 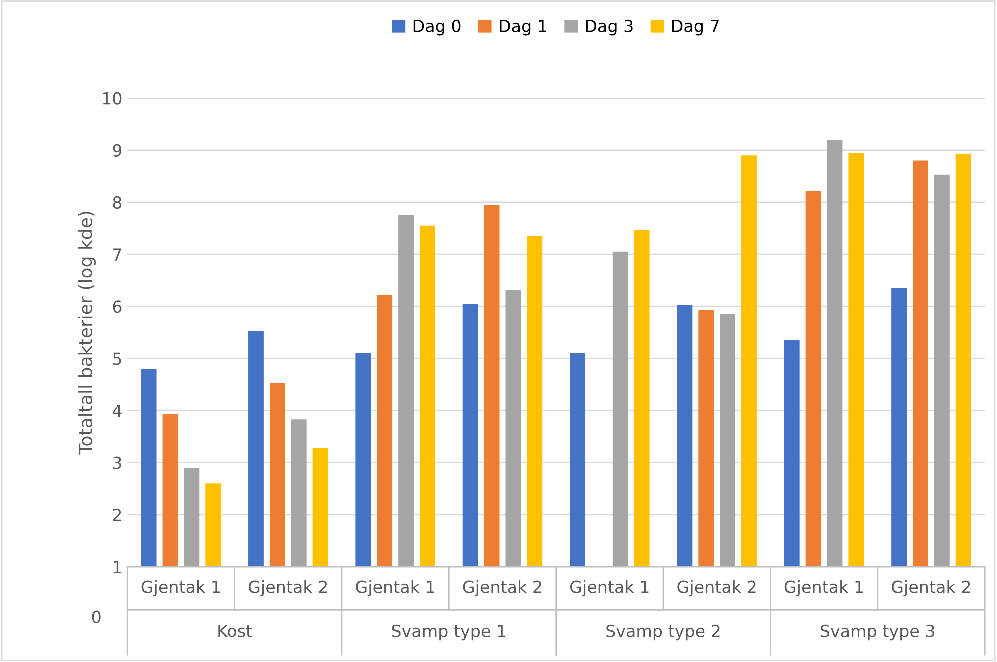 What do you see at coordinates (117, 463) in the screenshot?
I see `y-tick-label: 3` at bounding box center [117, 463].